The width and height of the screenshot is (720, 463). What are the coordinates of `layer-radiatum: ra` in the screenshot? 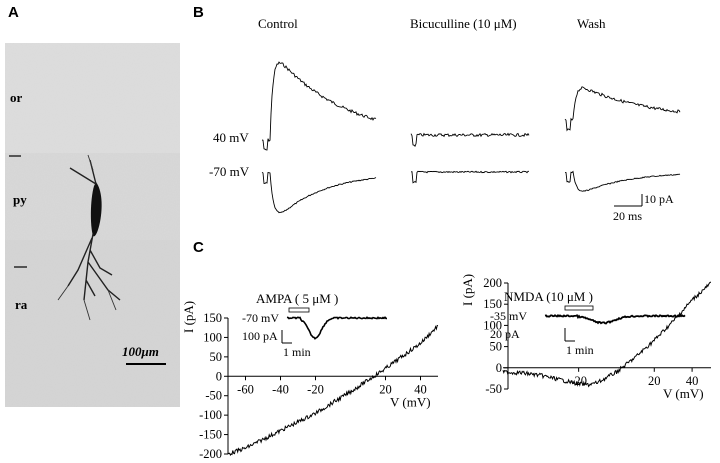 It's located at (21, 304).